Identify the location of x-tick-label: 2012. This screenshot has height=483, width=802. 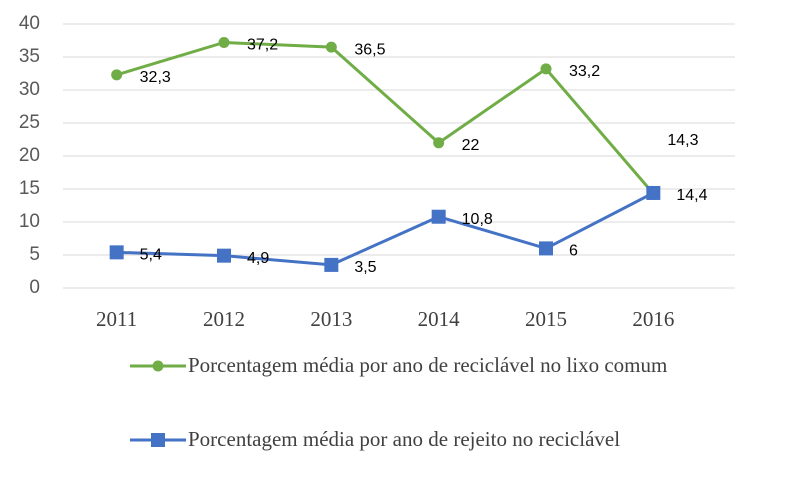
(224, 319).